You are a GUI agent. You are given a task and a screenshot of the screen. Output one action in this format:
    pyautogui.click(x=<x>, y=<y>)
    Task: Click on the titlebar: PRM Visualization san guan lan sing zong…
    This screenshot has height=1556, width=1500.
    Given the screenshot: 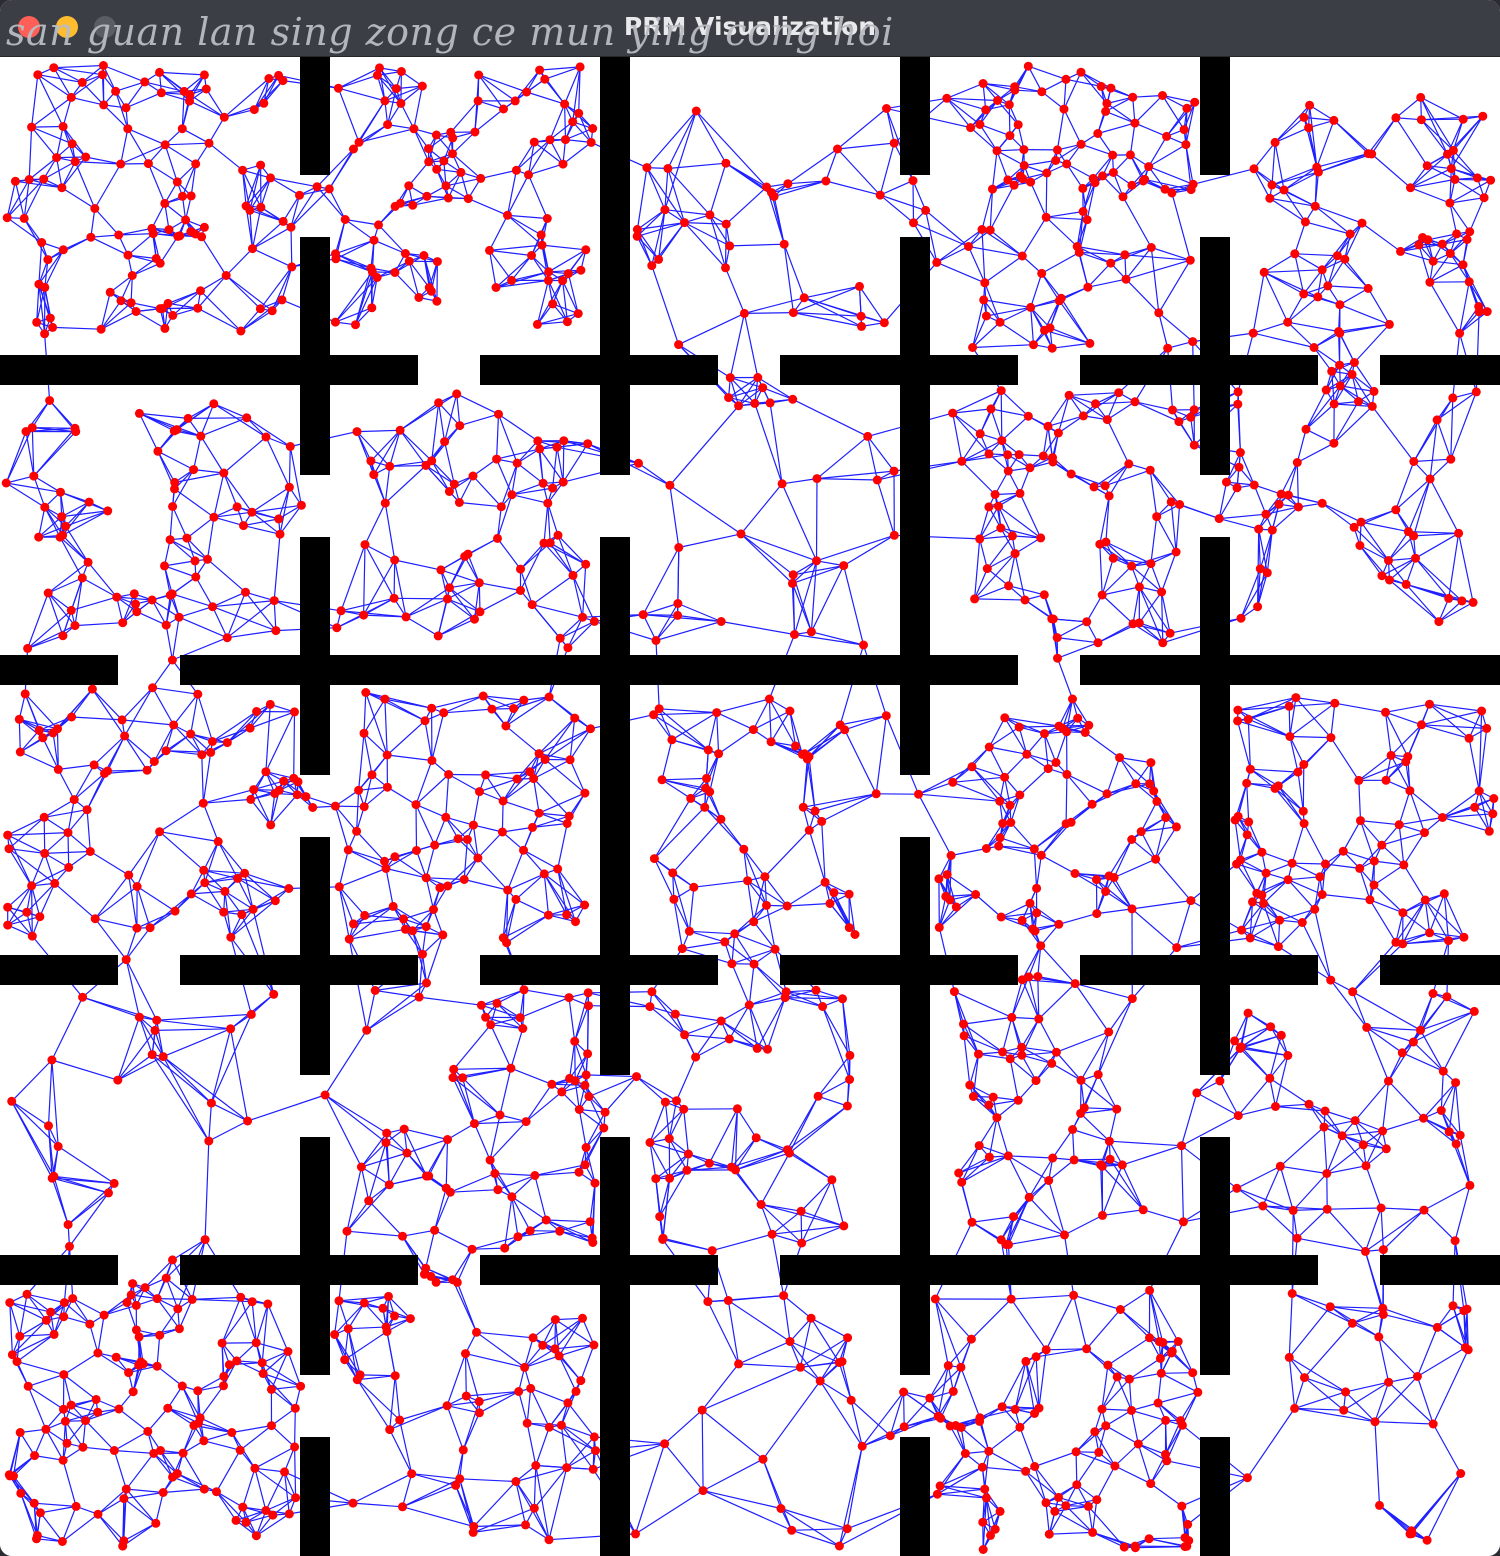 What is the action you would take?
    pyautogui.click(x=750, y=28)
    